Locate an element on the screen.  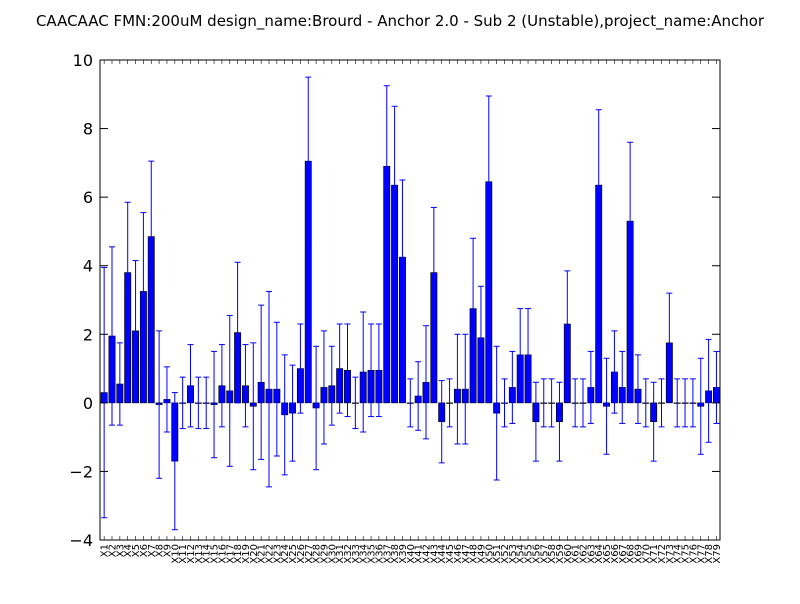
x-tick-label-X1: X1 is located at coordinates (105, 550).